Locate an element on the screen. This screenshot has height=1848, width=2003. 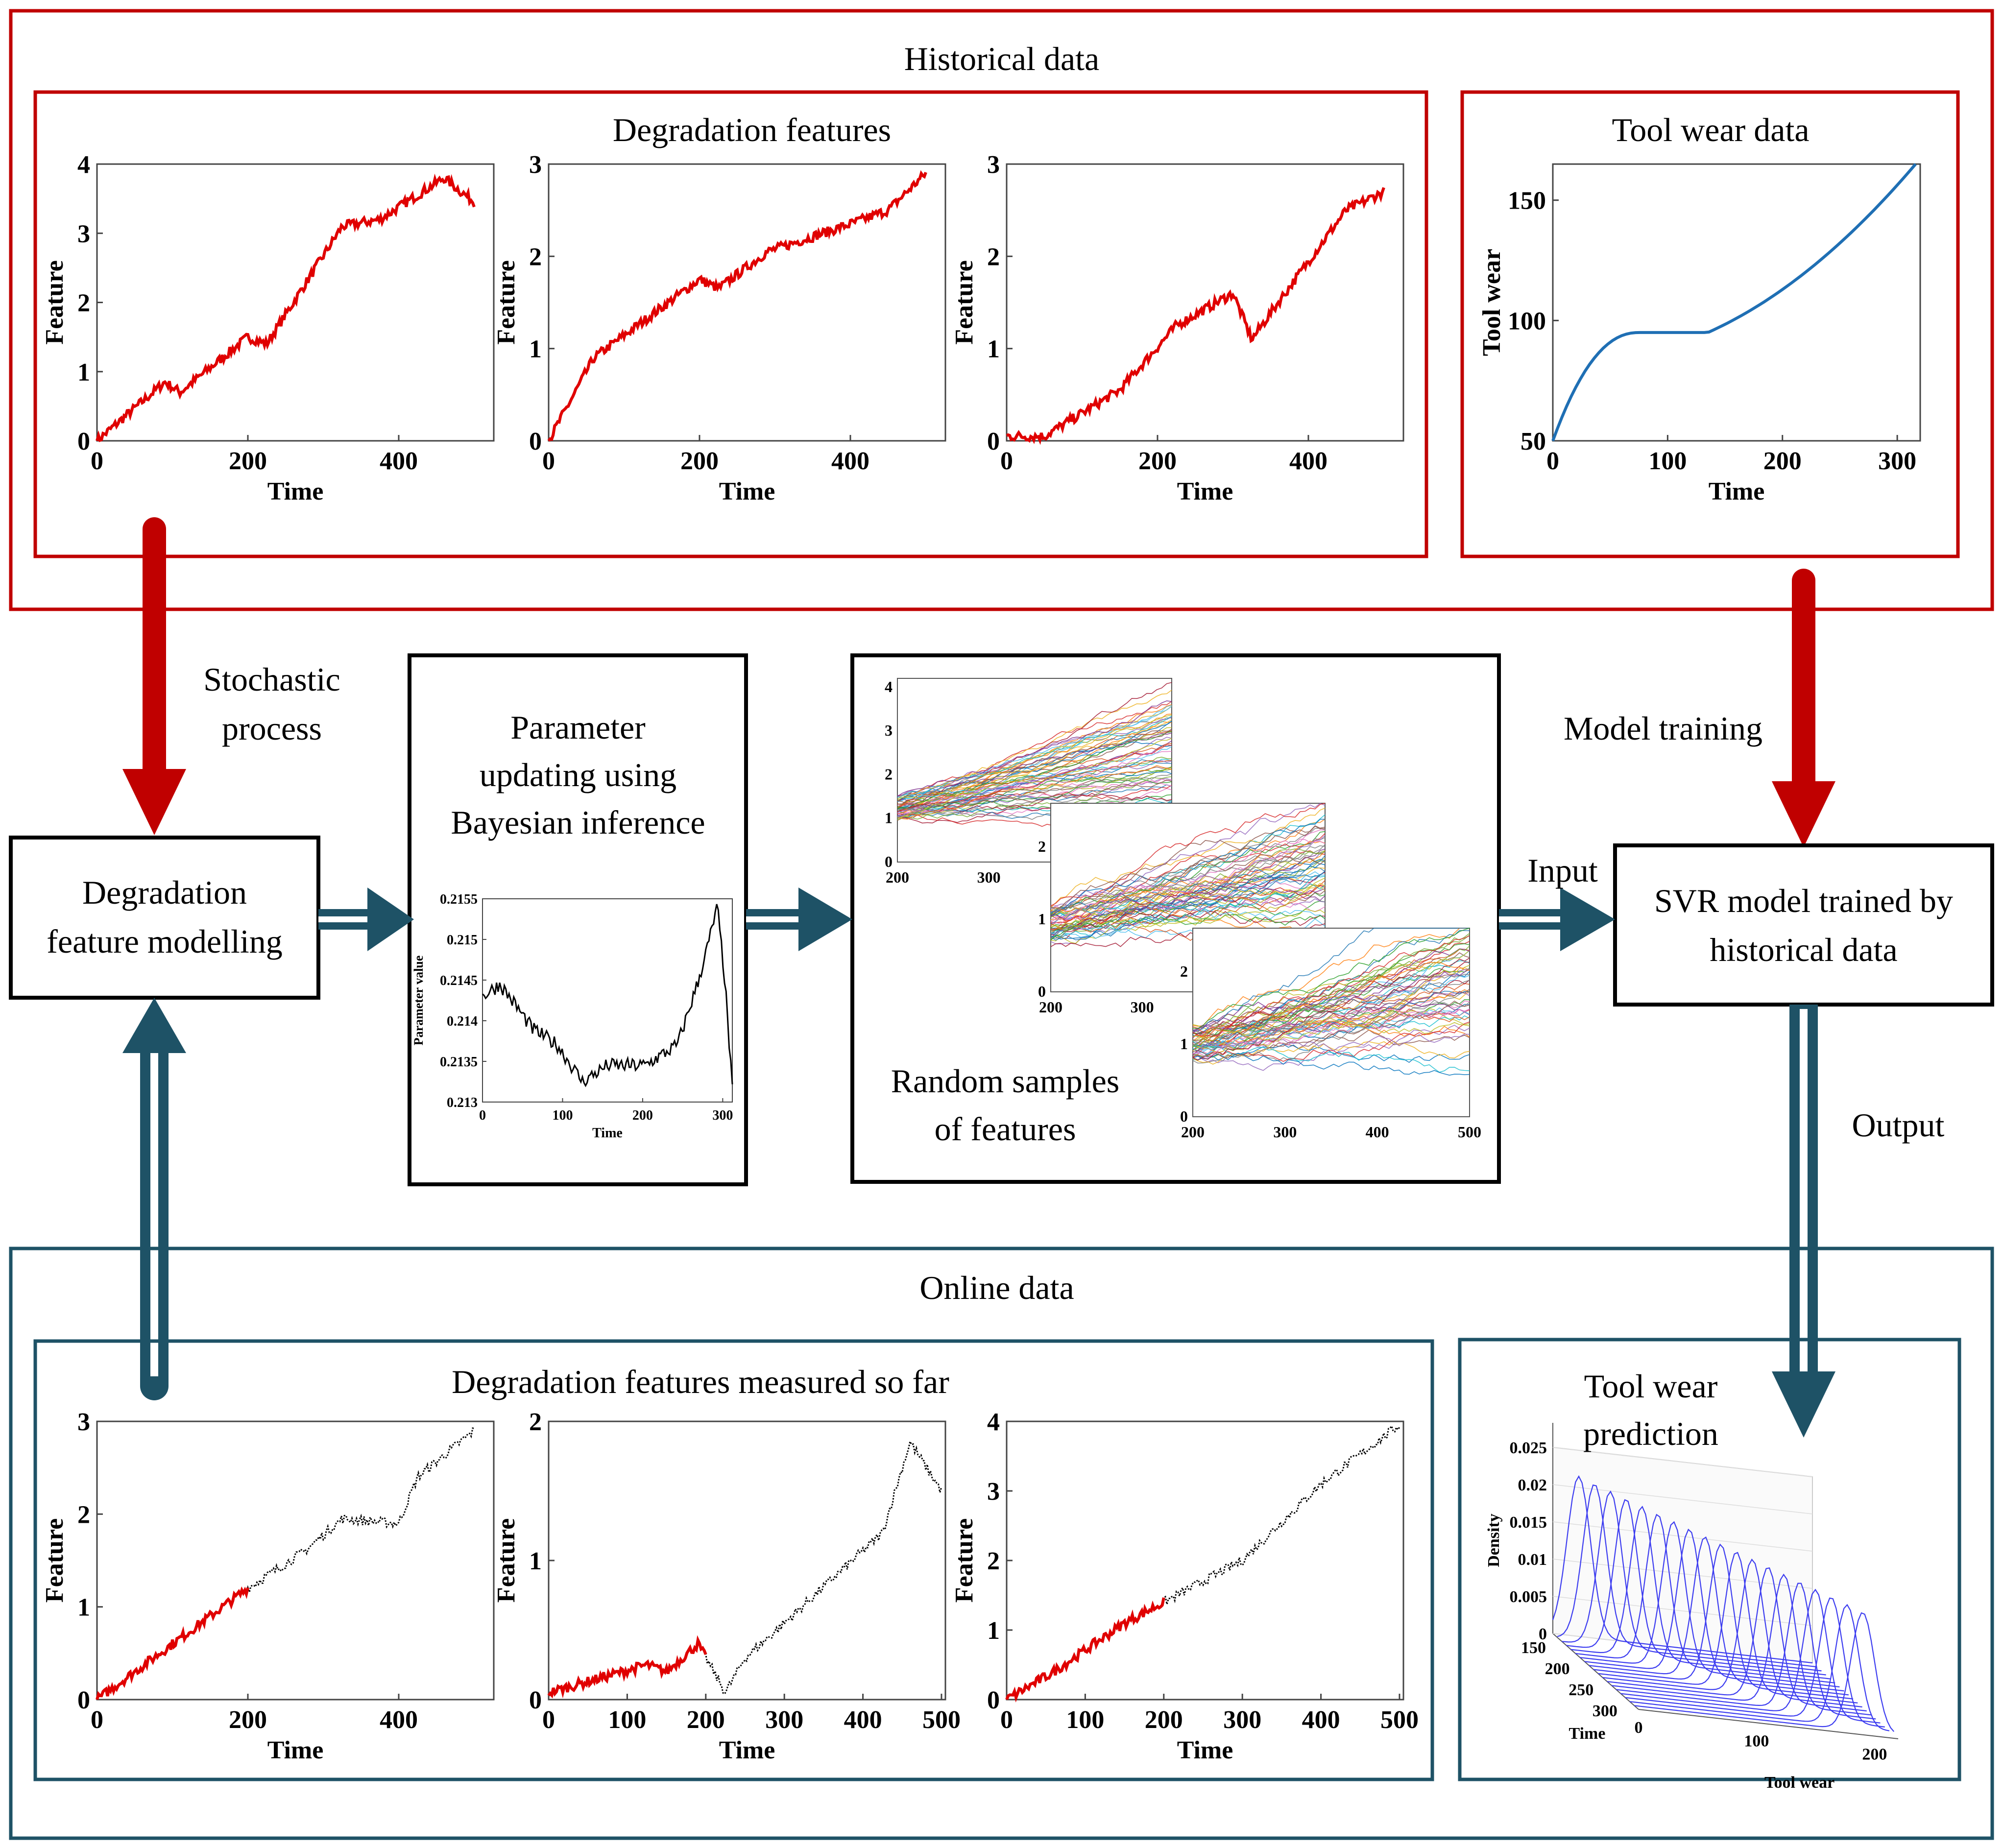
y-tick-label: 1 is located at coordinates (535, 349).